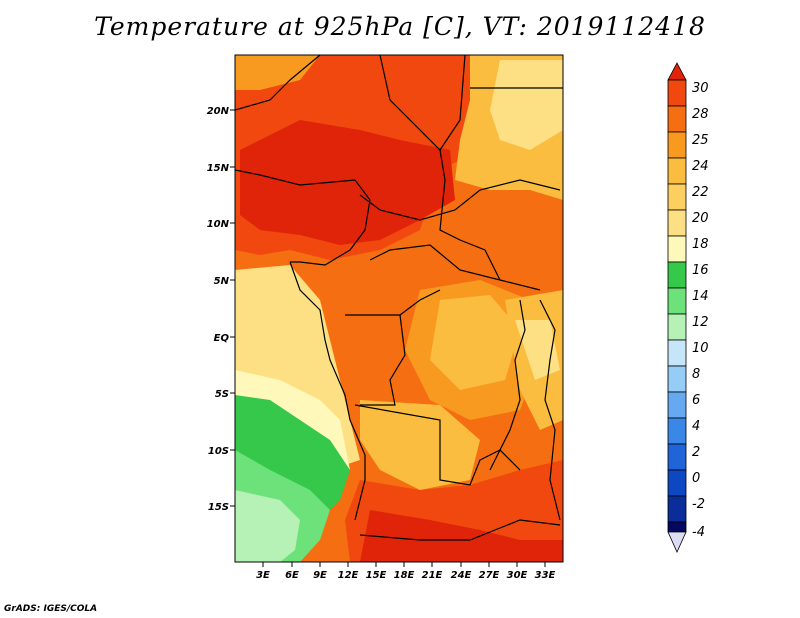  What do you see at coordinates (696, 452) in the screenshot?
I see `colorbar-label: 2` at bounding box center [696, 452].